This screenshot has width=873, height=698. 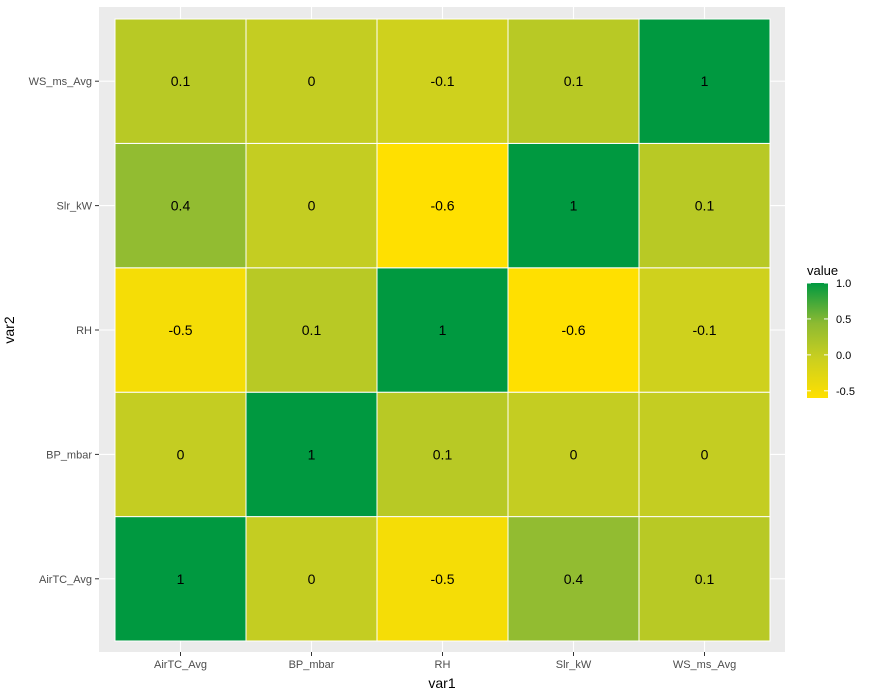 I want to click on y-axis-ticks: AirTC_Avg BP_mbar RH Slr_kW WS_ms_Avg, so click(x=64, y=331).